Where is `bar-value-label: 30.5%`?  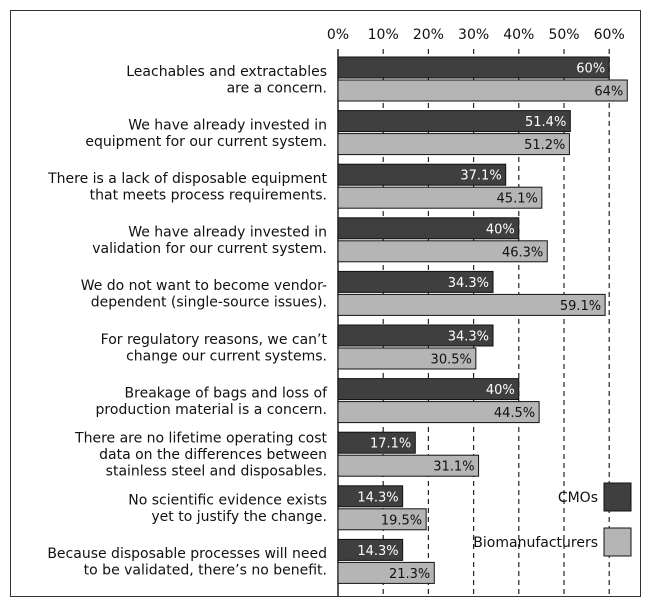
bar-value-label: 30.5% is located at coordinates (451, 360).